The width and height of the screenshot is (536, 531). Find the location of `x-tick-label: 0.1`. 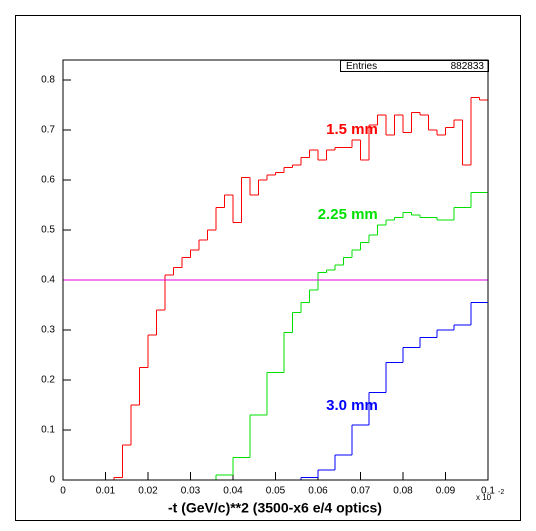

x-tick-label: 0.1 is located at coordinates (488, 491).